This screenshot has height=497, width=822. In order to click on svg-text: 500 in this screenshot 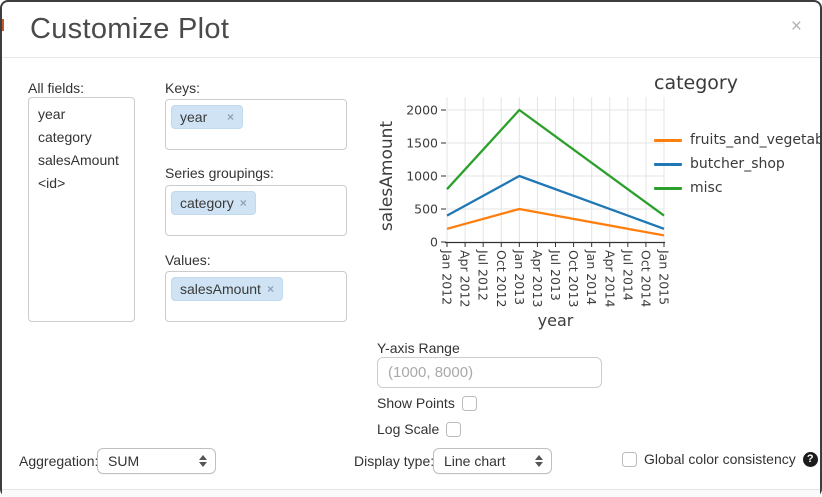, I will do `click(426, 209)`.